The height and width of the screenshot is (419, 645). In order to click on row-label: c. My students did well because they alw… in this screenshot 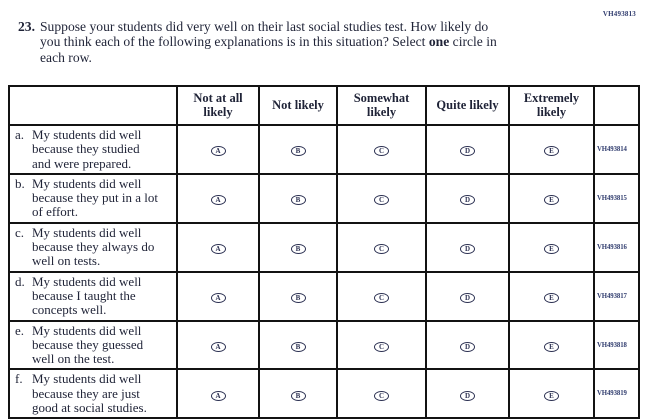, I will do `click(93, 247)`.